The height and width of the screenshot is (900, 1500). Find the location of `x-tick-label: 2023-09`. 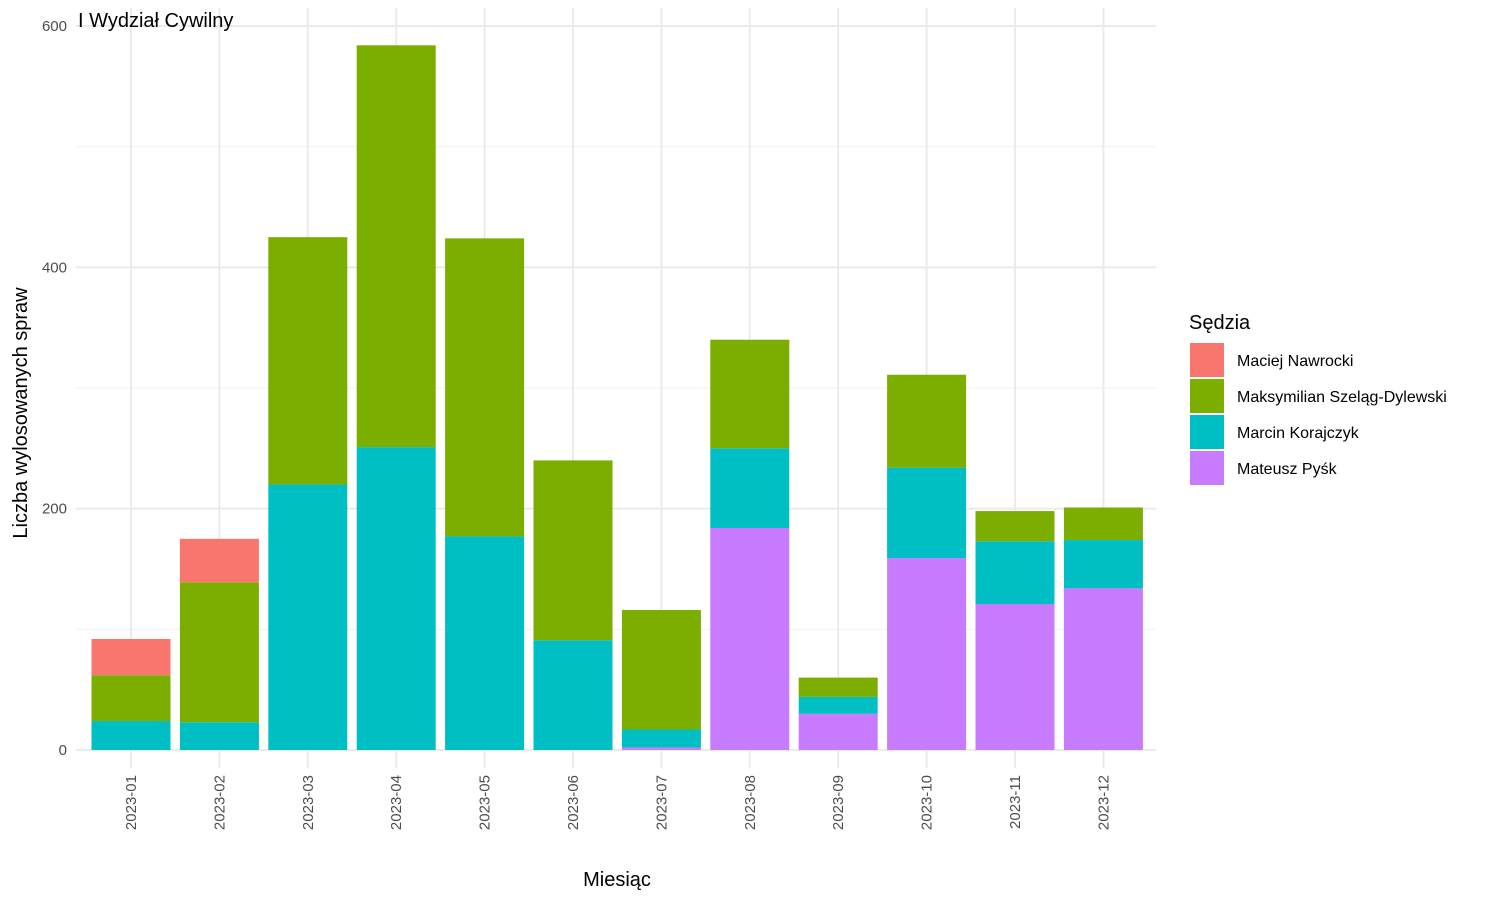

x-tick-label: 2023-09 is located at coordinates (838, 802).